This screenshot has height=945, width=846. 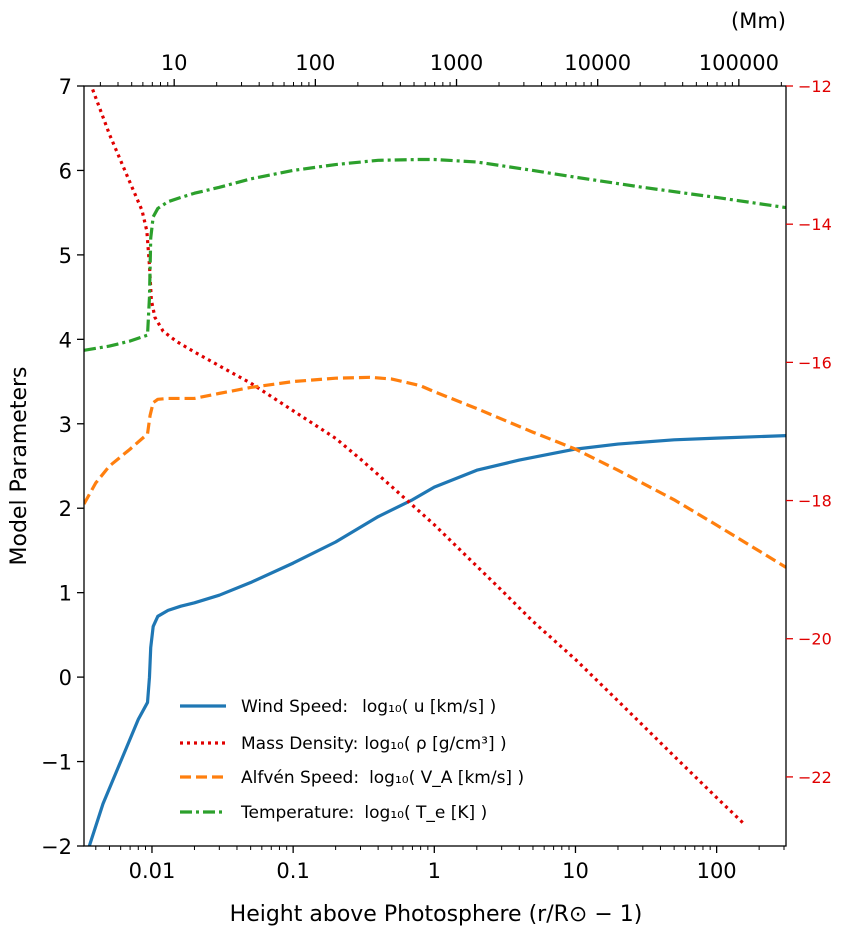 What do you see at coordinates (174, 63) in the screenshot?
I see `top-tick-label: 10` at bounding box center [174, 63].